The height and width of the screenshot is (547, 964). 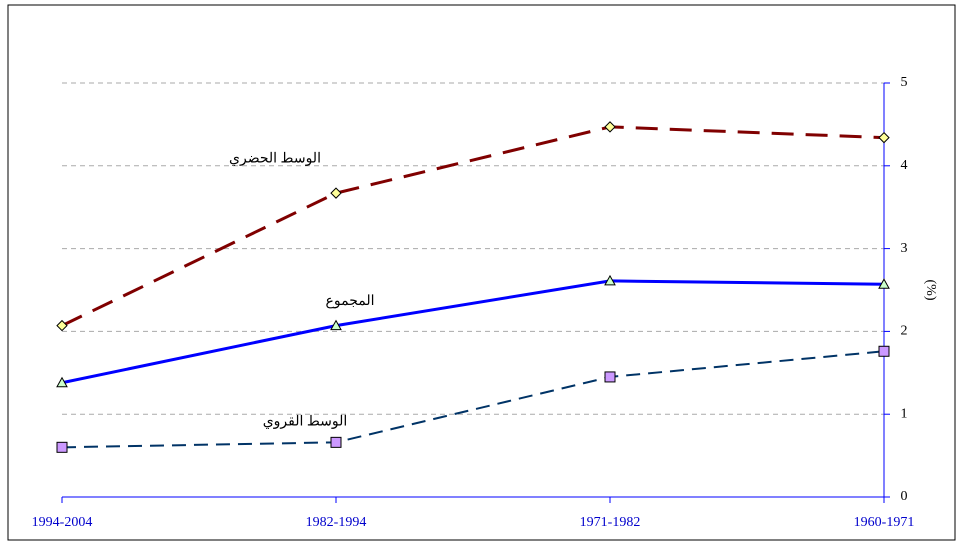 I want to click on series-label: الوسط القروي, so click(x=305, y=422).